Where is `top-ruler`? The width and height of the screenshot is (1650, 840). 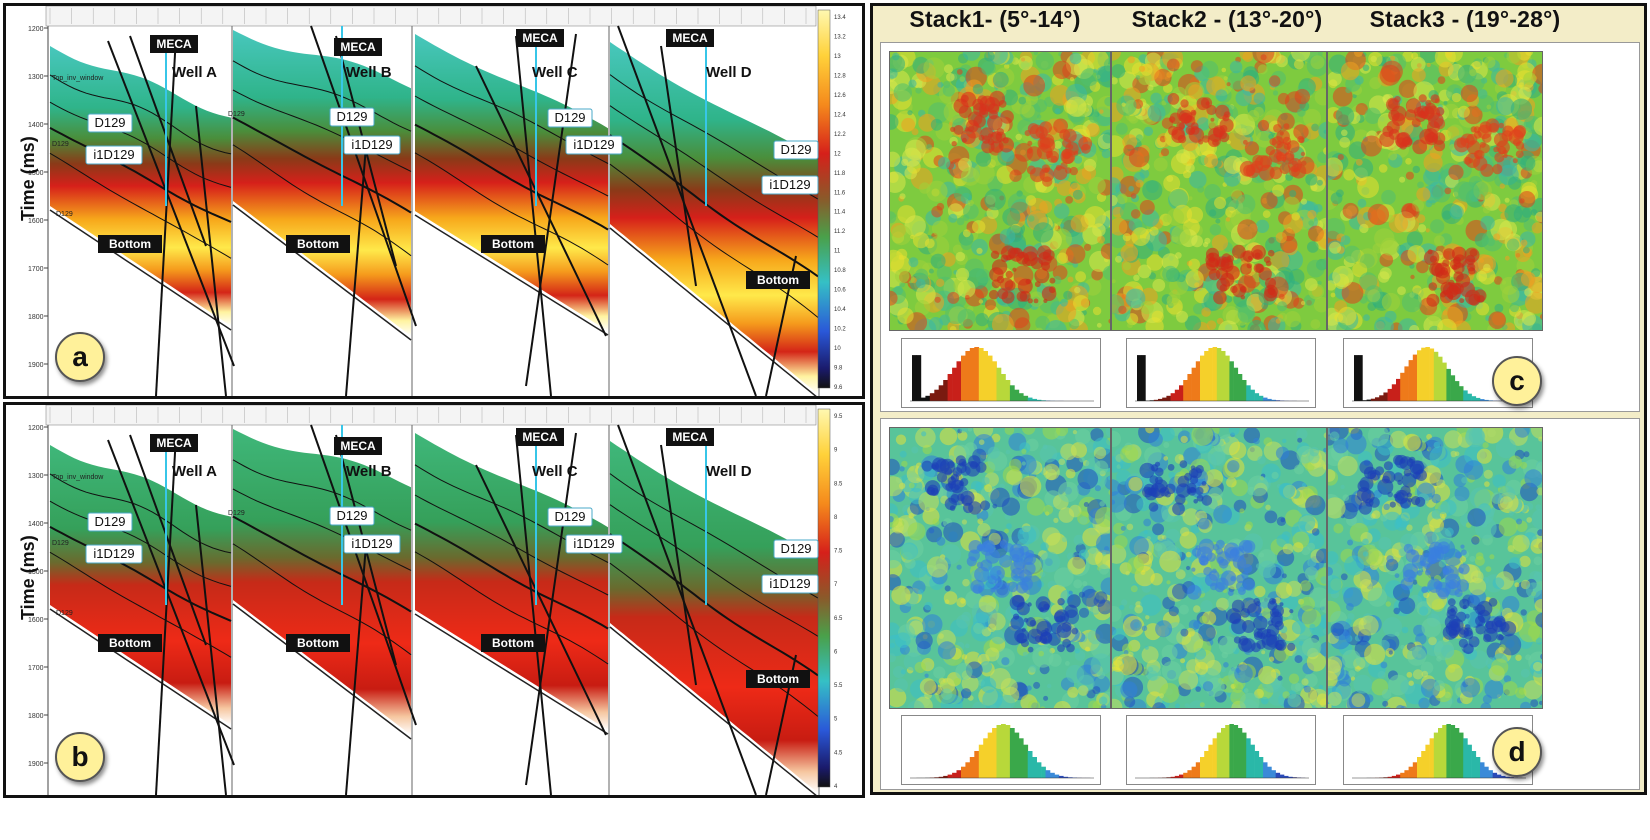 top-ruler is located at coordinates (431, 415).